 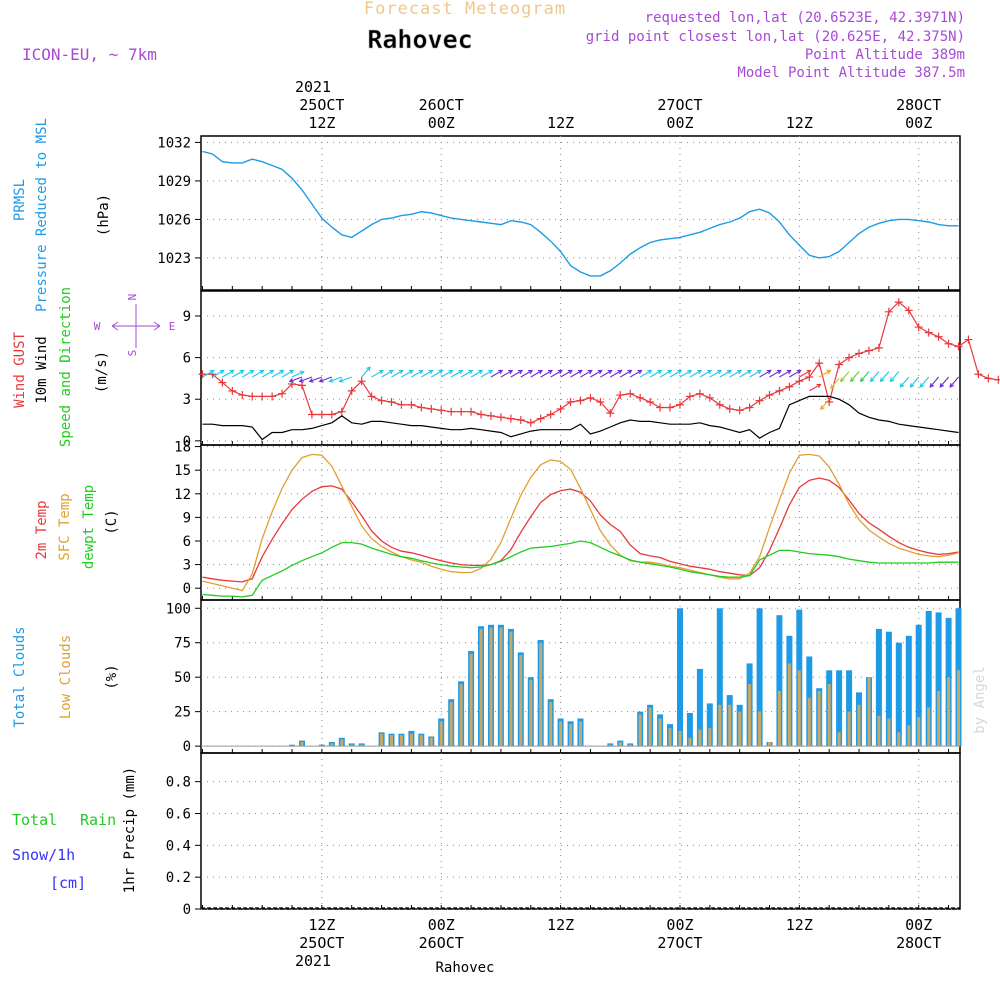 I want to click on temp-label-b: SFC Temp, so click(x=65, y=526).